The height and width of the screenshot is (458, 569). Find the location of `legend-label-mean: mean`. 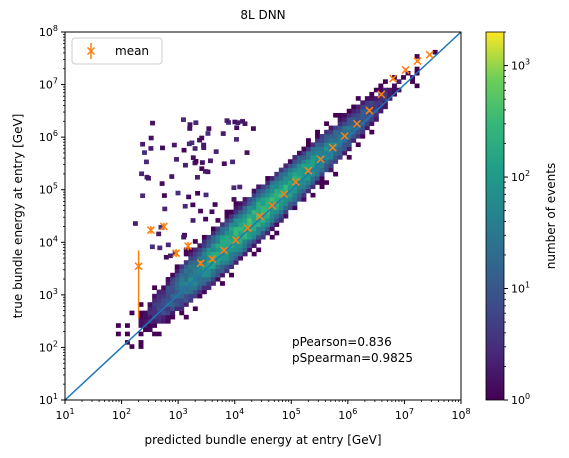

legend-label-mean: mean is located at coordinates (132, 51).